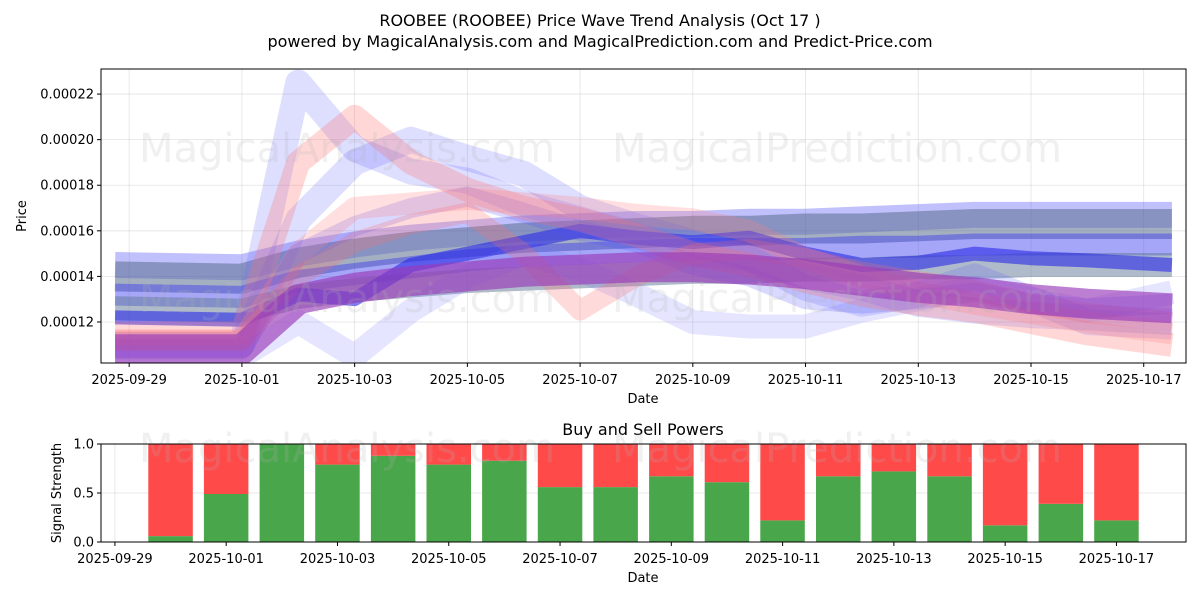 The height and width of the screenshot is (600, 1200). Describe the element at coordinates (67, 95) in the screenshot. I see `price-y-tick-label: 0.00022` at that location.